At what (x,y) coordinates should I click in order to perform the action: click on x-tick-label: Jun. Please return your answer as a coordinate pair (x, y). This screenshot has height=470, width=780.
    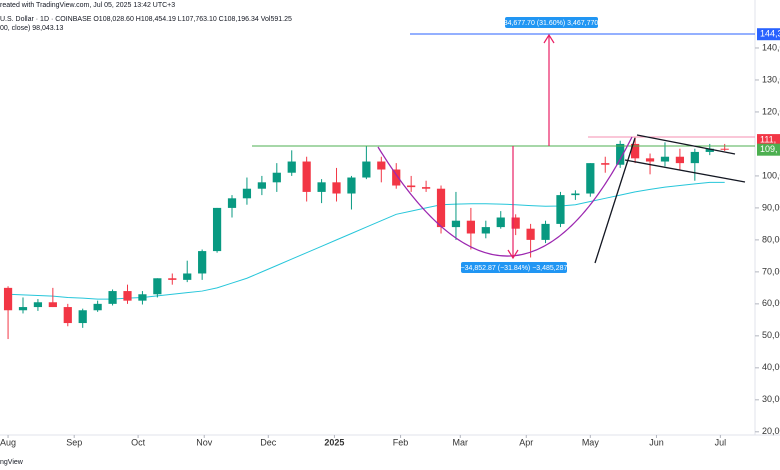
    Looking at the image, I should click on (656, 442).